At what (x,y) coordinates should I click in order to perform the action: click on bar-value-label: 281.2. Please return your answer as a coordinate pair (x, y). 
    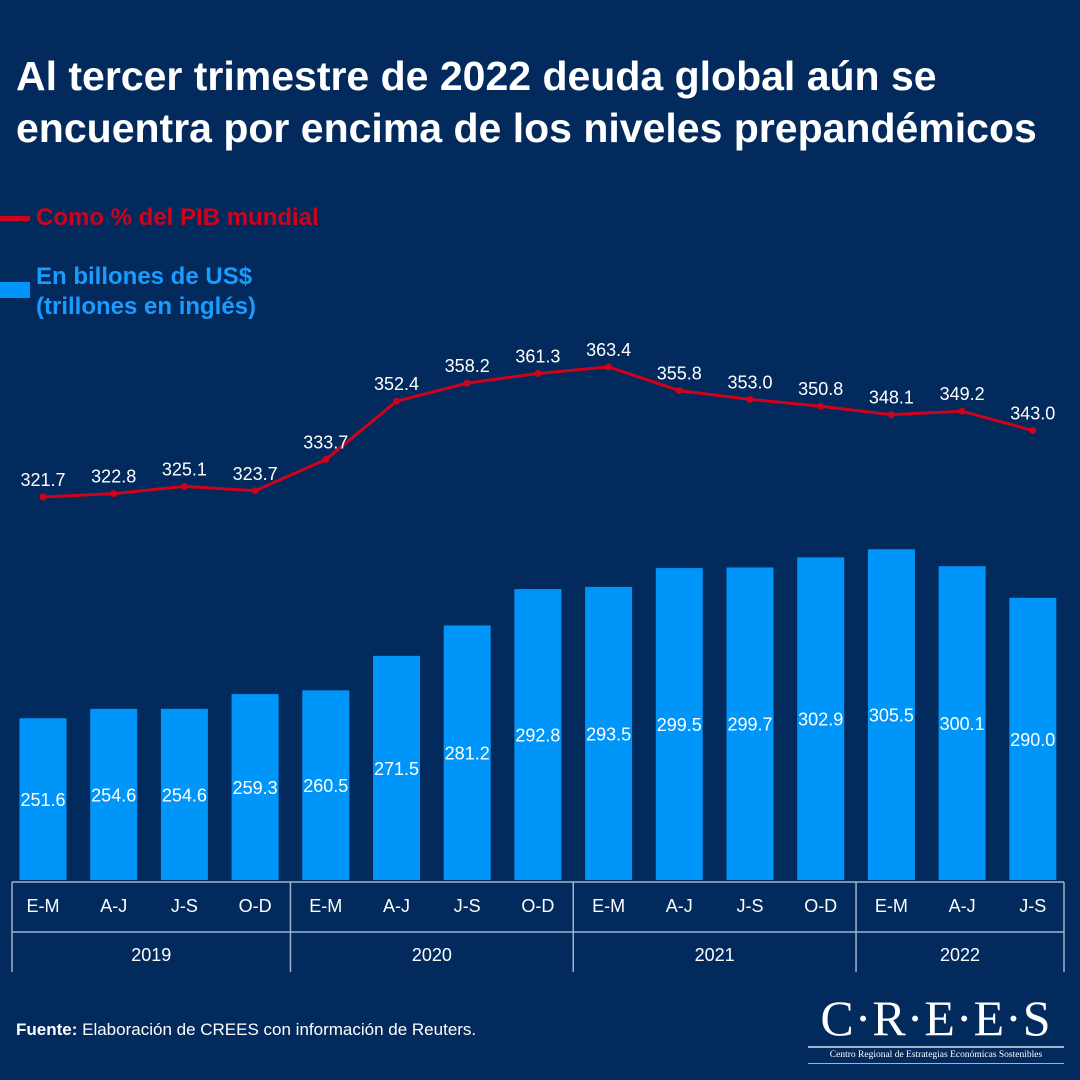
    Looking at the image, I should click on (467, 754).